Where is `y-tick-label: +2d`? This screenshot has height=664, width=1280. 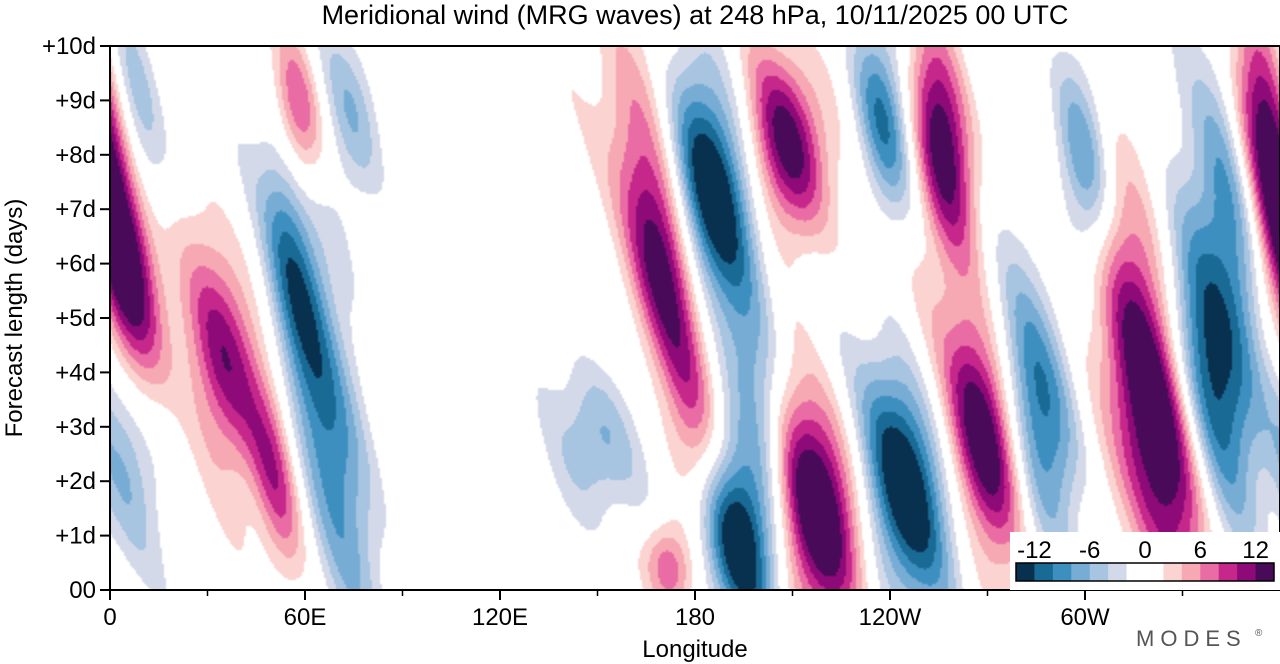 y-tick-label: +2d is located at coordinates (75, 481).